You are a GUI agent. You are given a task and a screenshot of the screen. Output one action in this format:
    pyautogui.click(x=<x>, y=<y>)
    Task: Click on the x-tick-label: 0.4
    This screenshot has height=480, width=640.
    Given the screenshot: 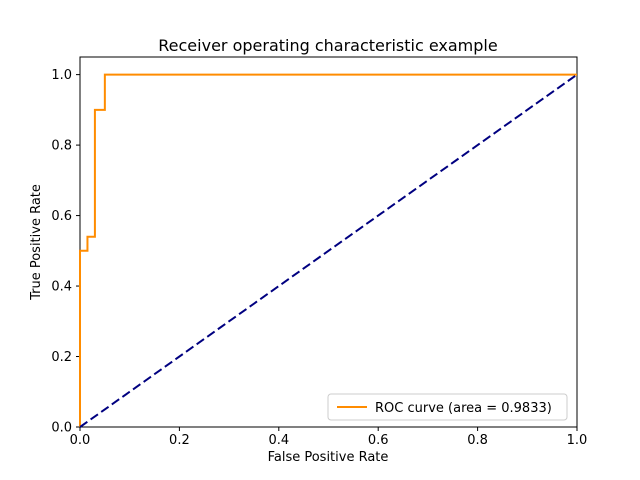 What is the action you would take?
    pyautogui.click(x=278, y=440)
    